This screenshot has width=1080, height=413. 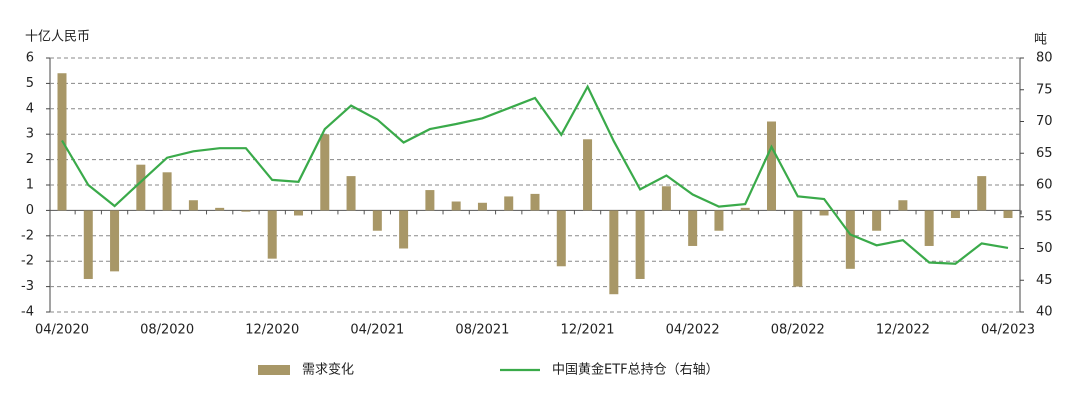 I want to click on x-tick-label: 04/2023, so click(x=1008, y=330).